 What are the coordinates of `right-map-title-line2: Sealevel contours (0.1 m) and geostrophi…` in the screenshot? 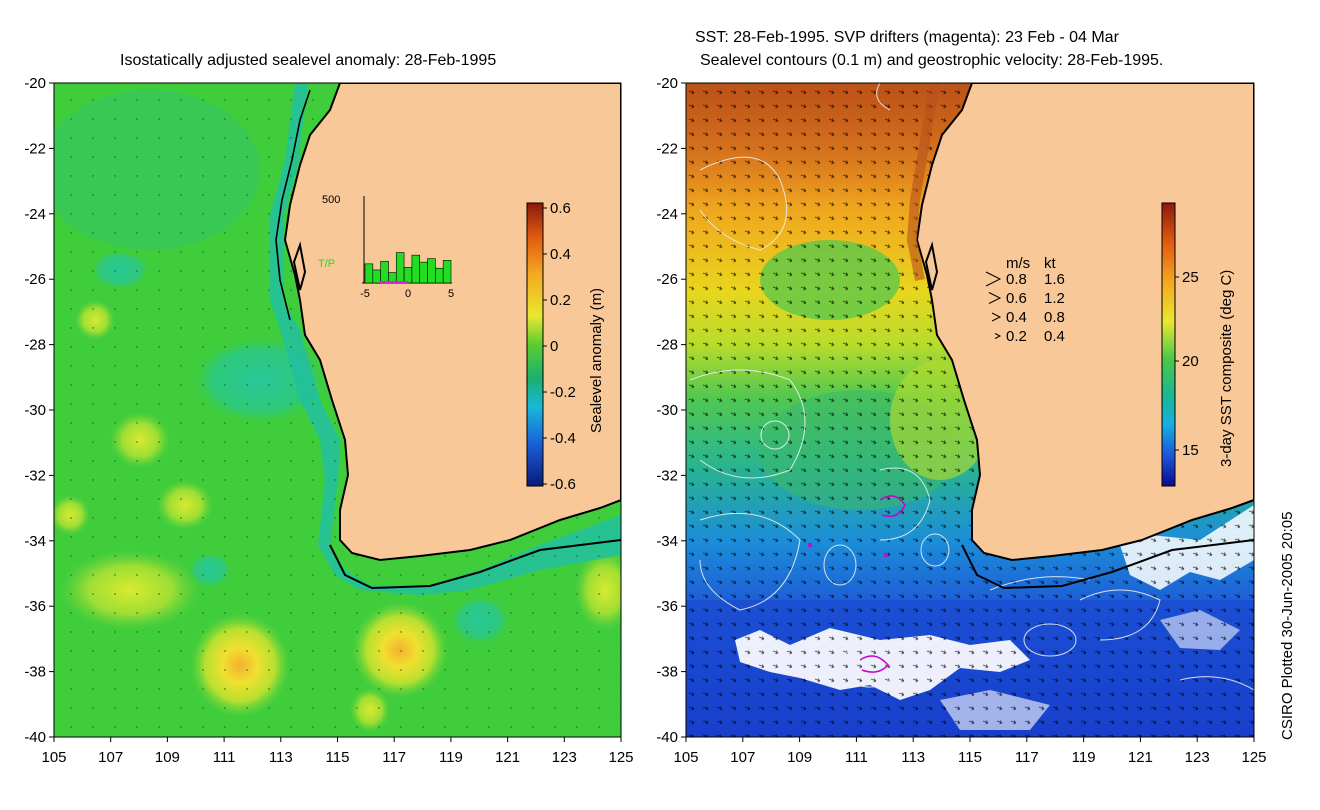 It's located at (932, 60).